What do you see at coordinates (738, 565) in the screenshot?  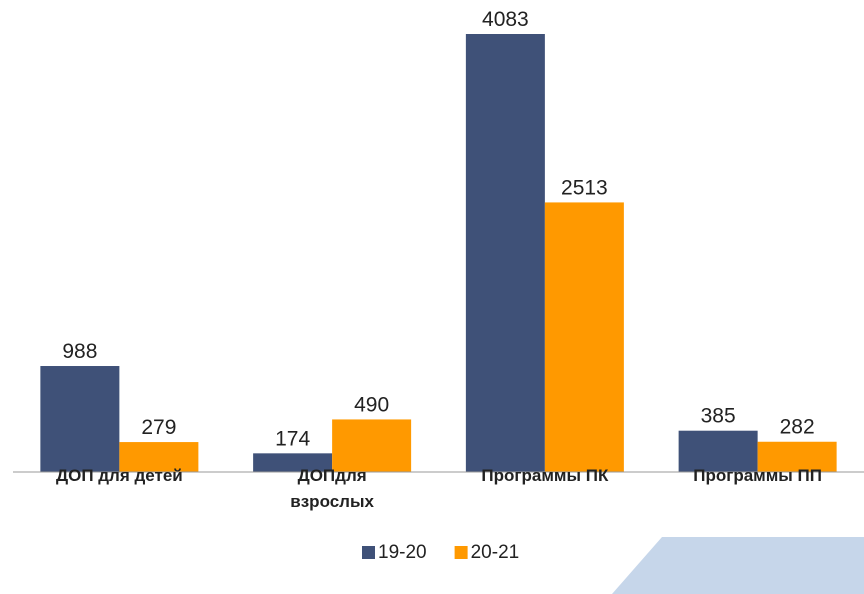 I see `decoration` at bounding box center [738, 565].